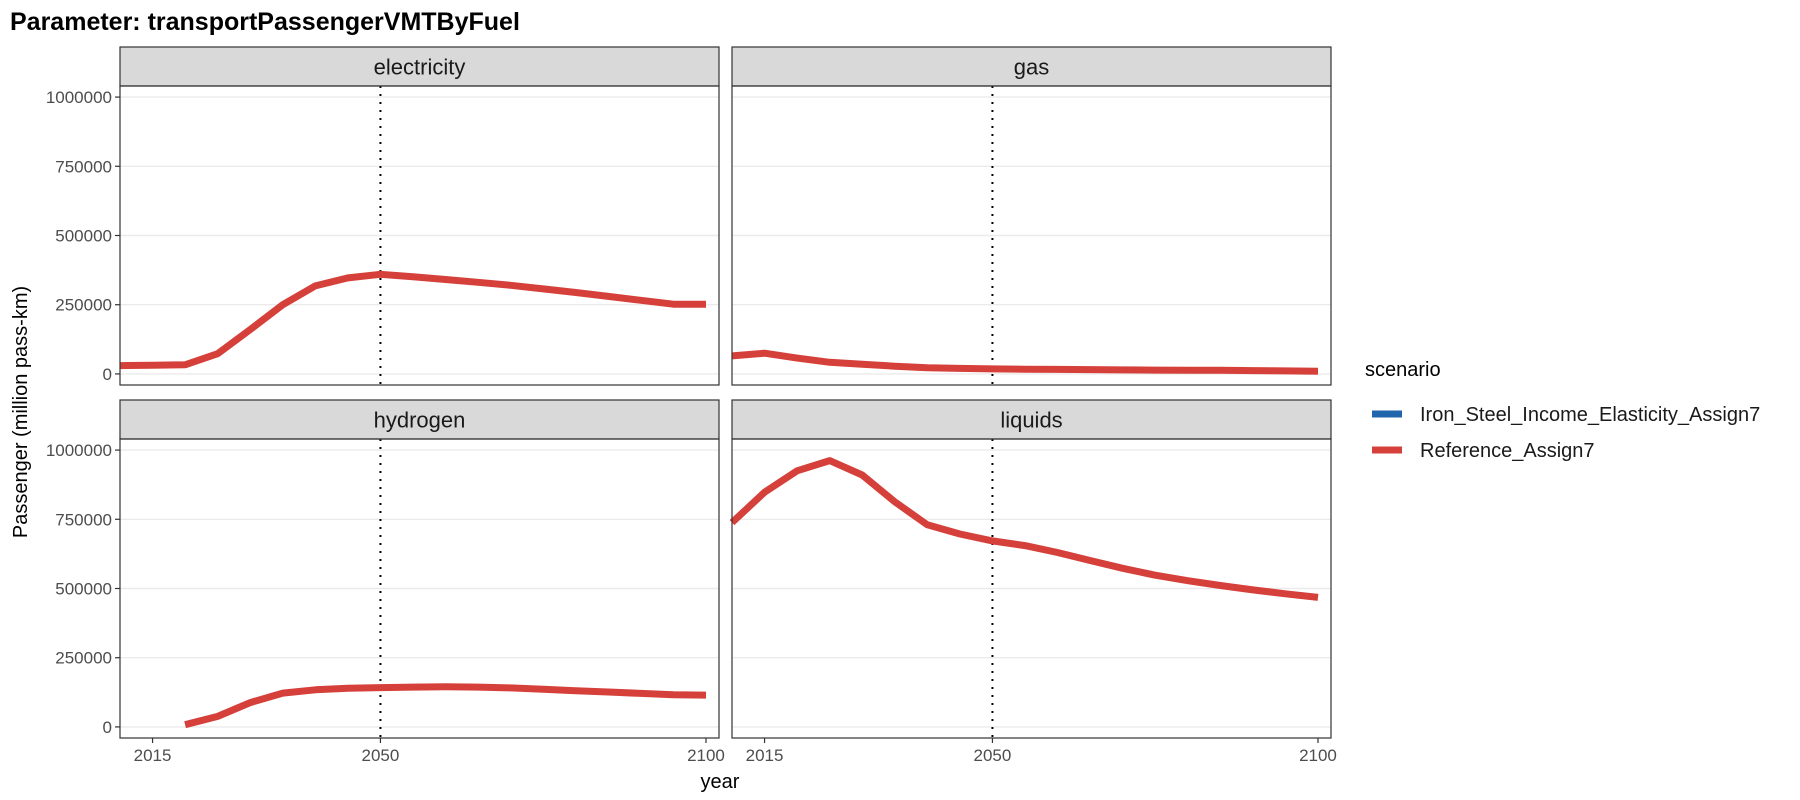  I want to click on x-axis-title: year, so click(720, 782).